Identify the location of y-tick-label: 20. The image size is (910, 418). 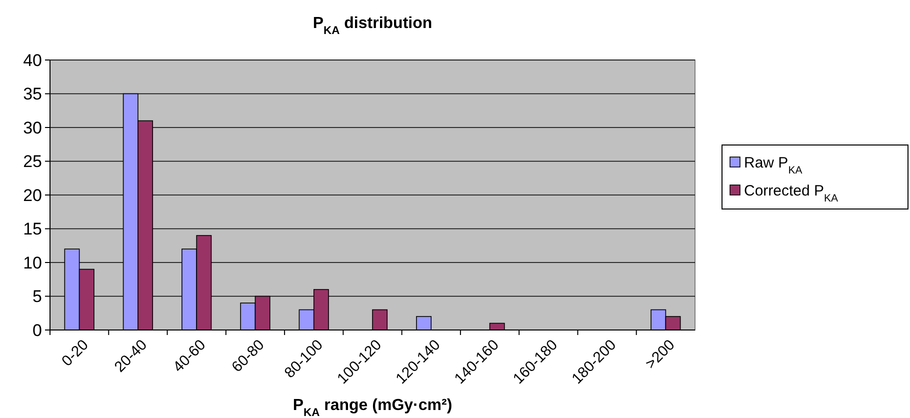
(32, 195).